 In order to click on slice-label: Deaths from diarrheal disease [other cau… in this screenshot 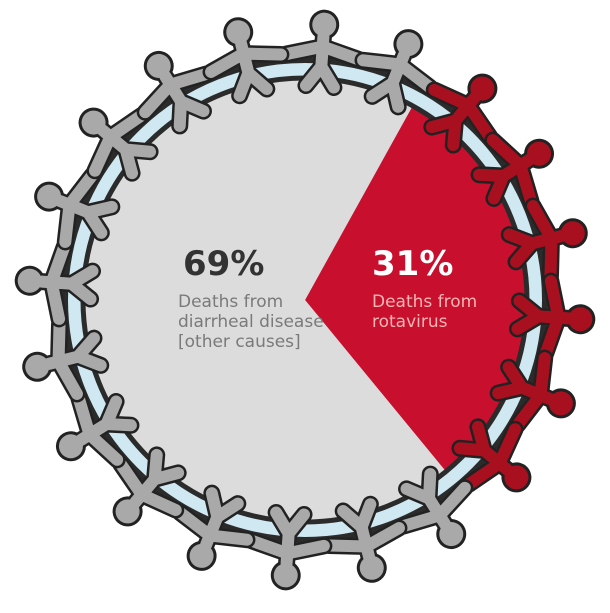, I will do `click(251, 322)`.